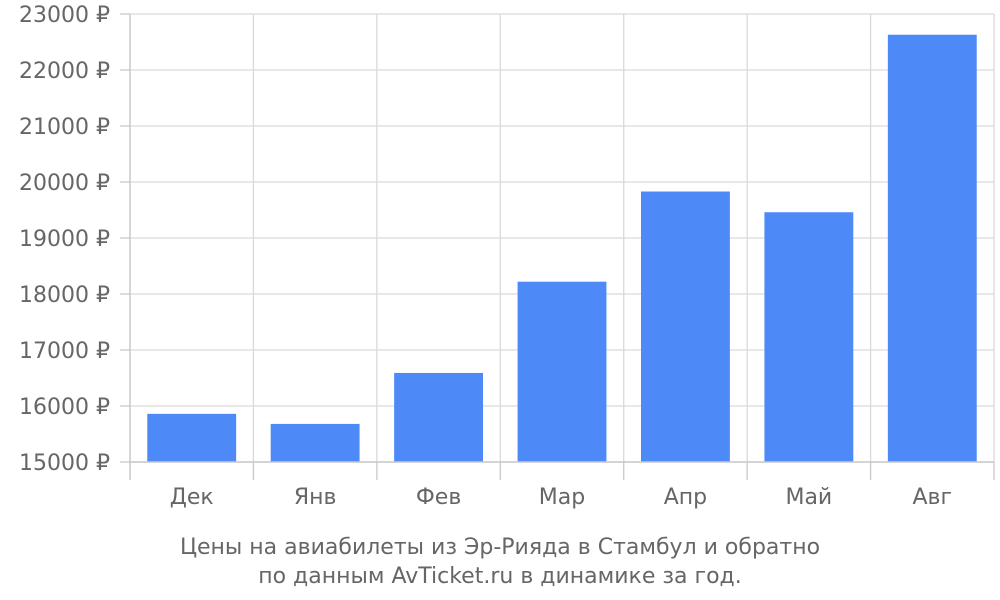  What do you see at coordinates (438, 497) in the screenshot?
I see `x-tick-label: Фев` at bounding box center [438, 497].